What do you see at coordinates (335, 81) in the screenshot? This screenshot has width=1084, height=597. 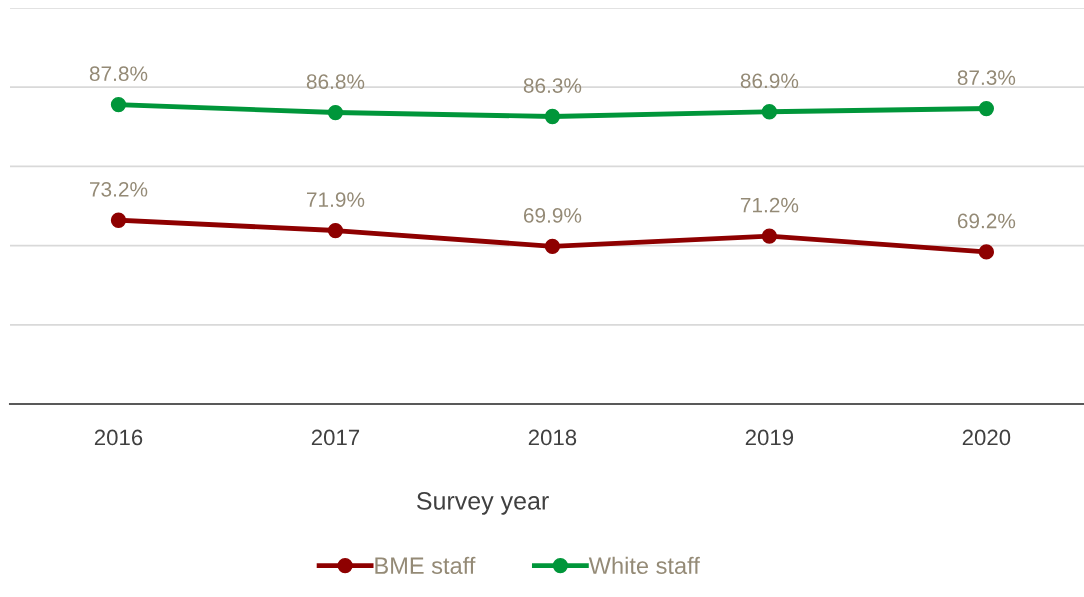 I see `data-label: 86.8%` at bounding box center [335, 81].